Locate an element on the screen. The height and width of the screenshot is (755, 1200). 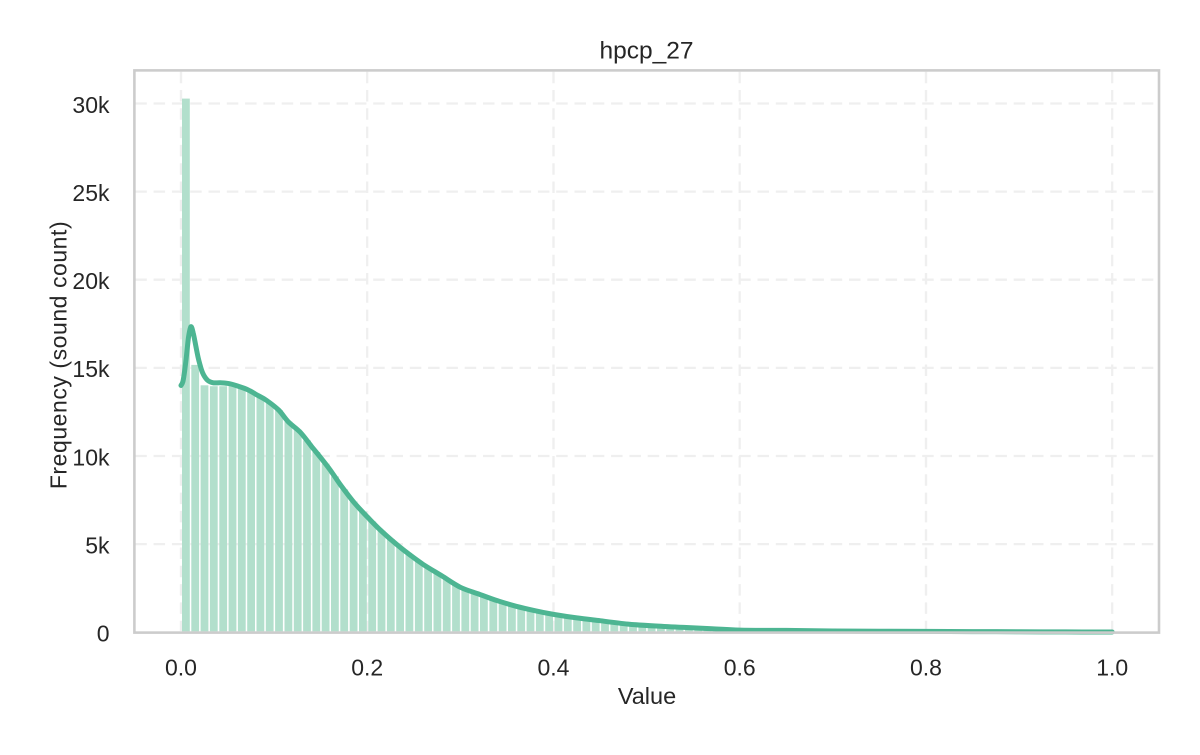
svg-text: 5k is located at coordinates (97, 545).